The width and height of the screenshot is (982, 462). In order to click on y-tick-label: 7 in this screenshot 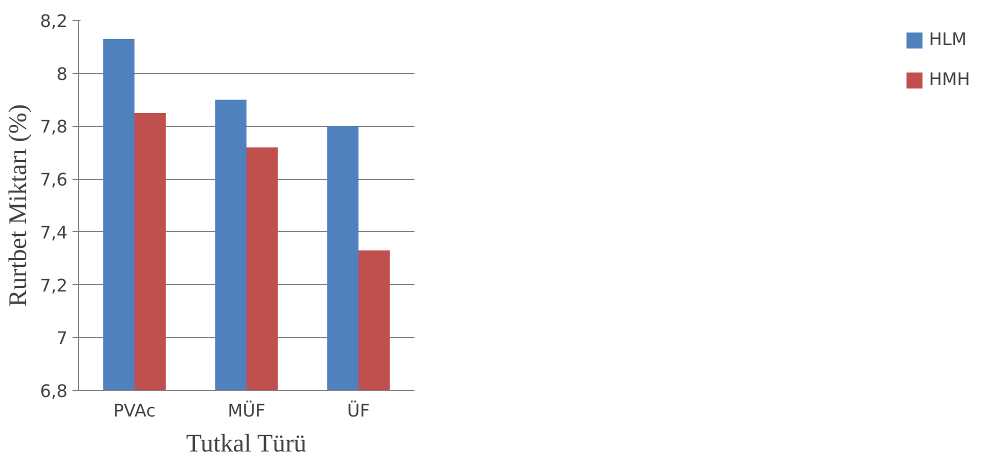, I will do `click(62, 339)`.